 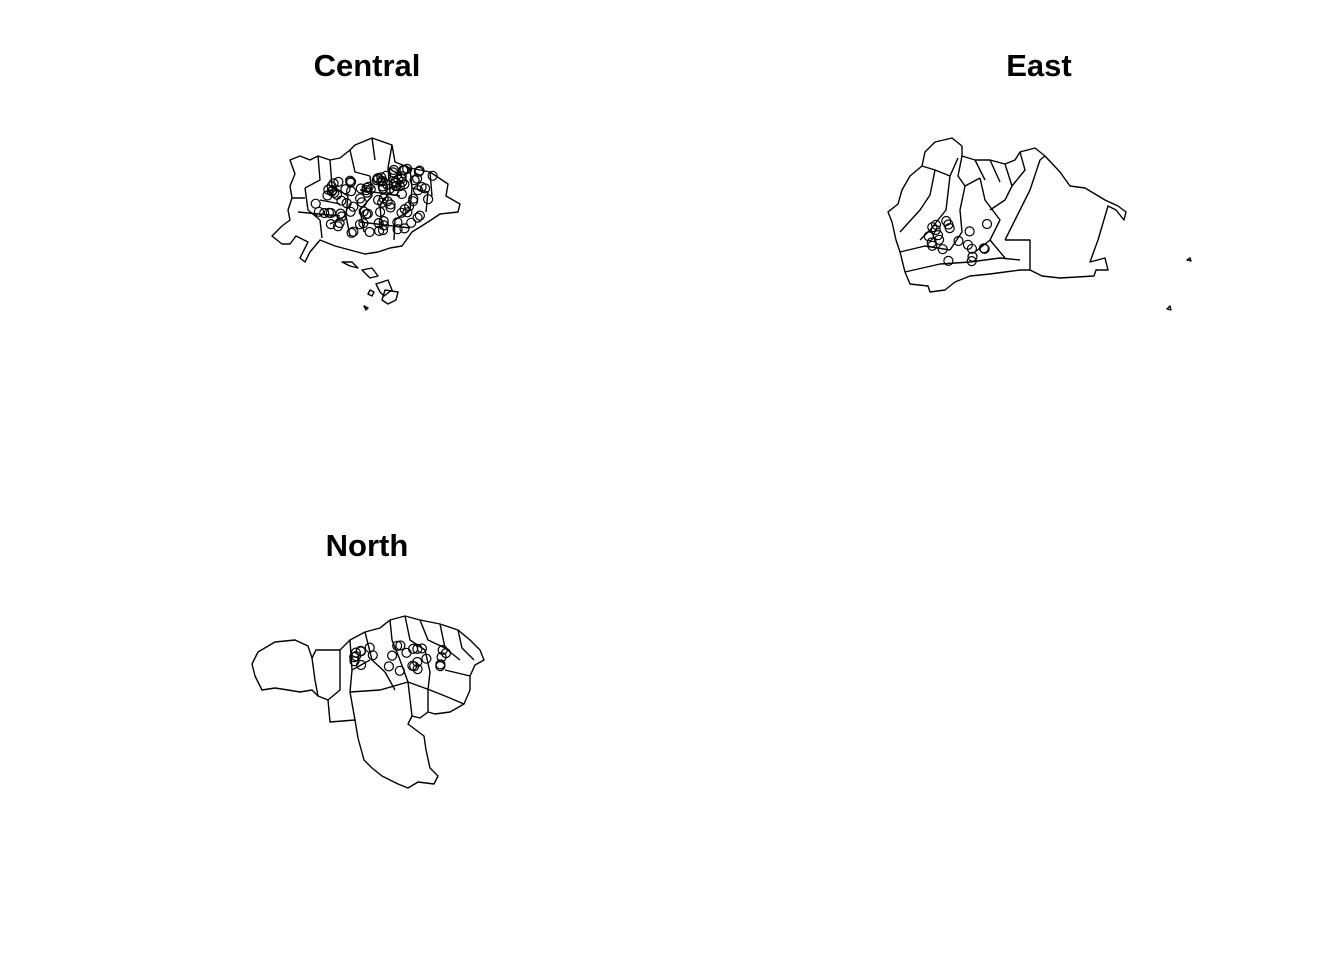 What do you see at coordinates (1007, 215) in the screenshot?
I see `east-outline` at bounding box center [1007, 215].